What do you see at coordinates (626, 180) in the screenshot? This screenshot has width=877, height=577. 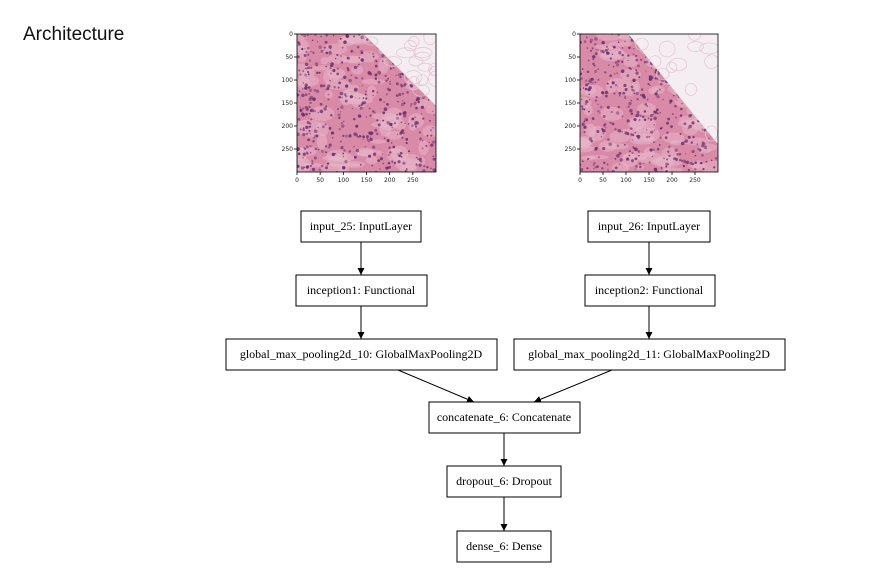 I see `right-image-x-tick-label: 100` at bounding box center [626, 180].